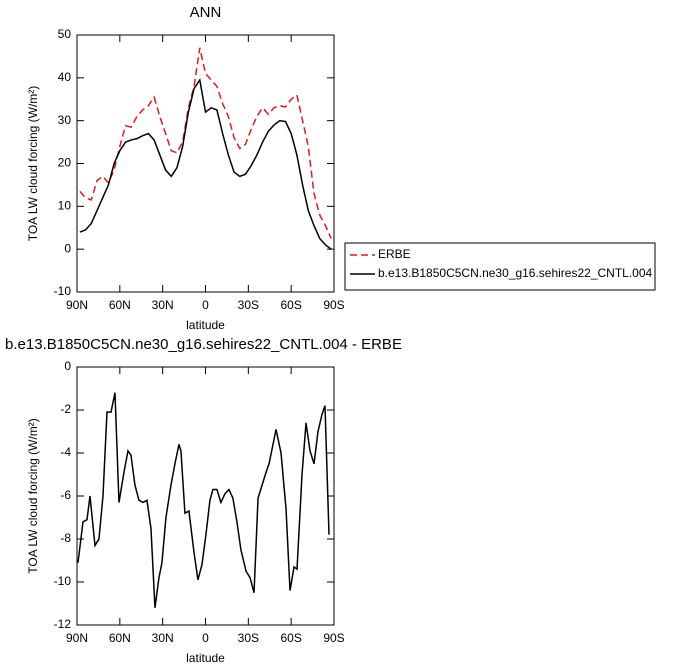  What do you see at coordinates (65, 34) in the screenshot?
I see `y-tick-label: 50` at bounding box center [65, 34].